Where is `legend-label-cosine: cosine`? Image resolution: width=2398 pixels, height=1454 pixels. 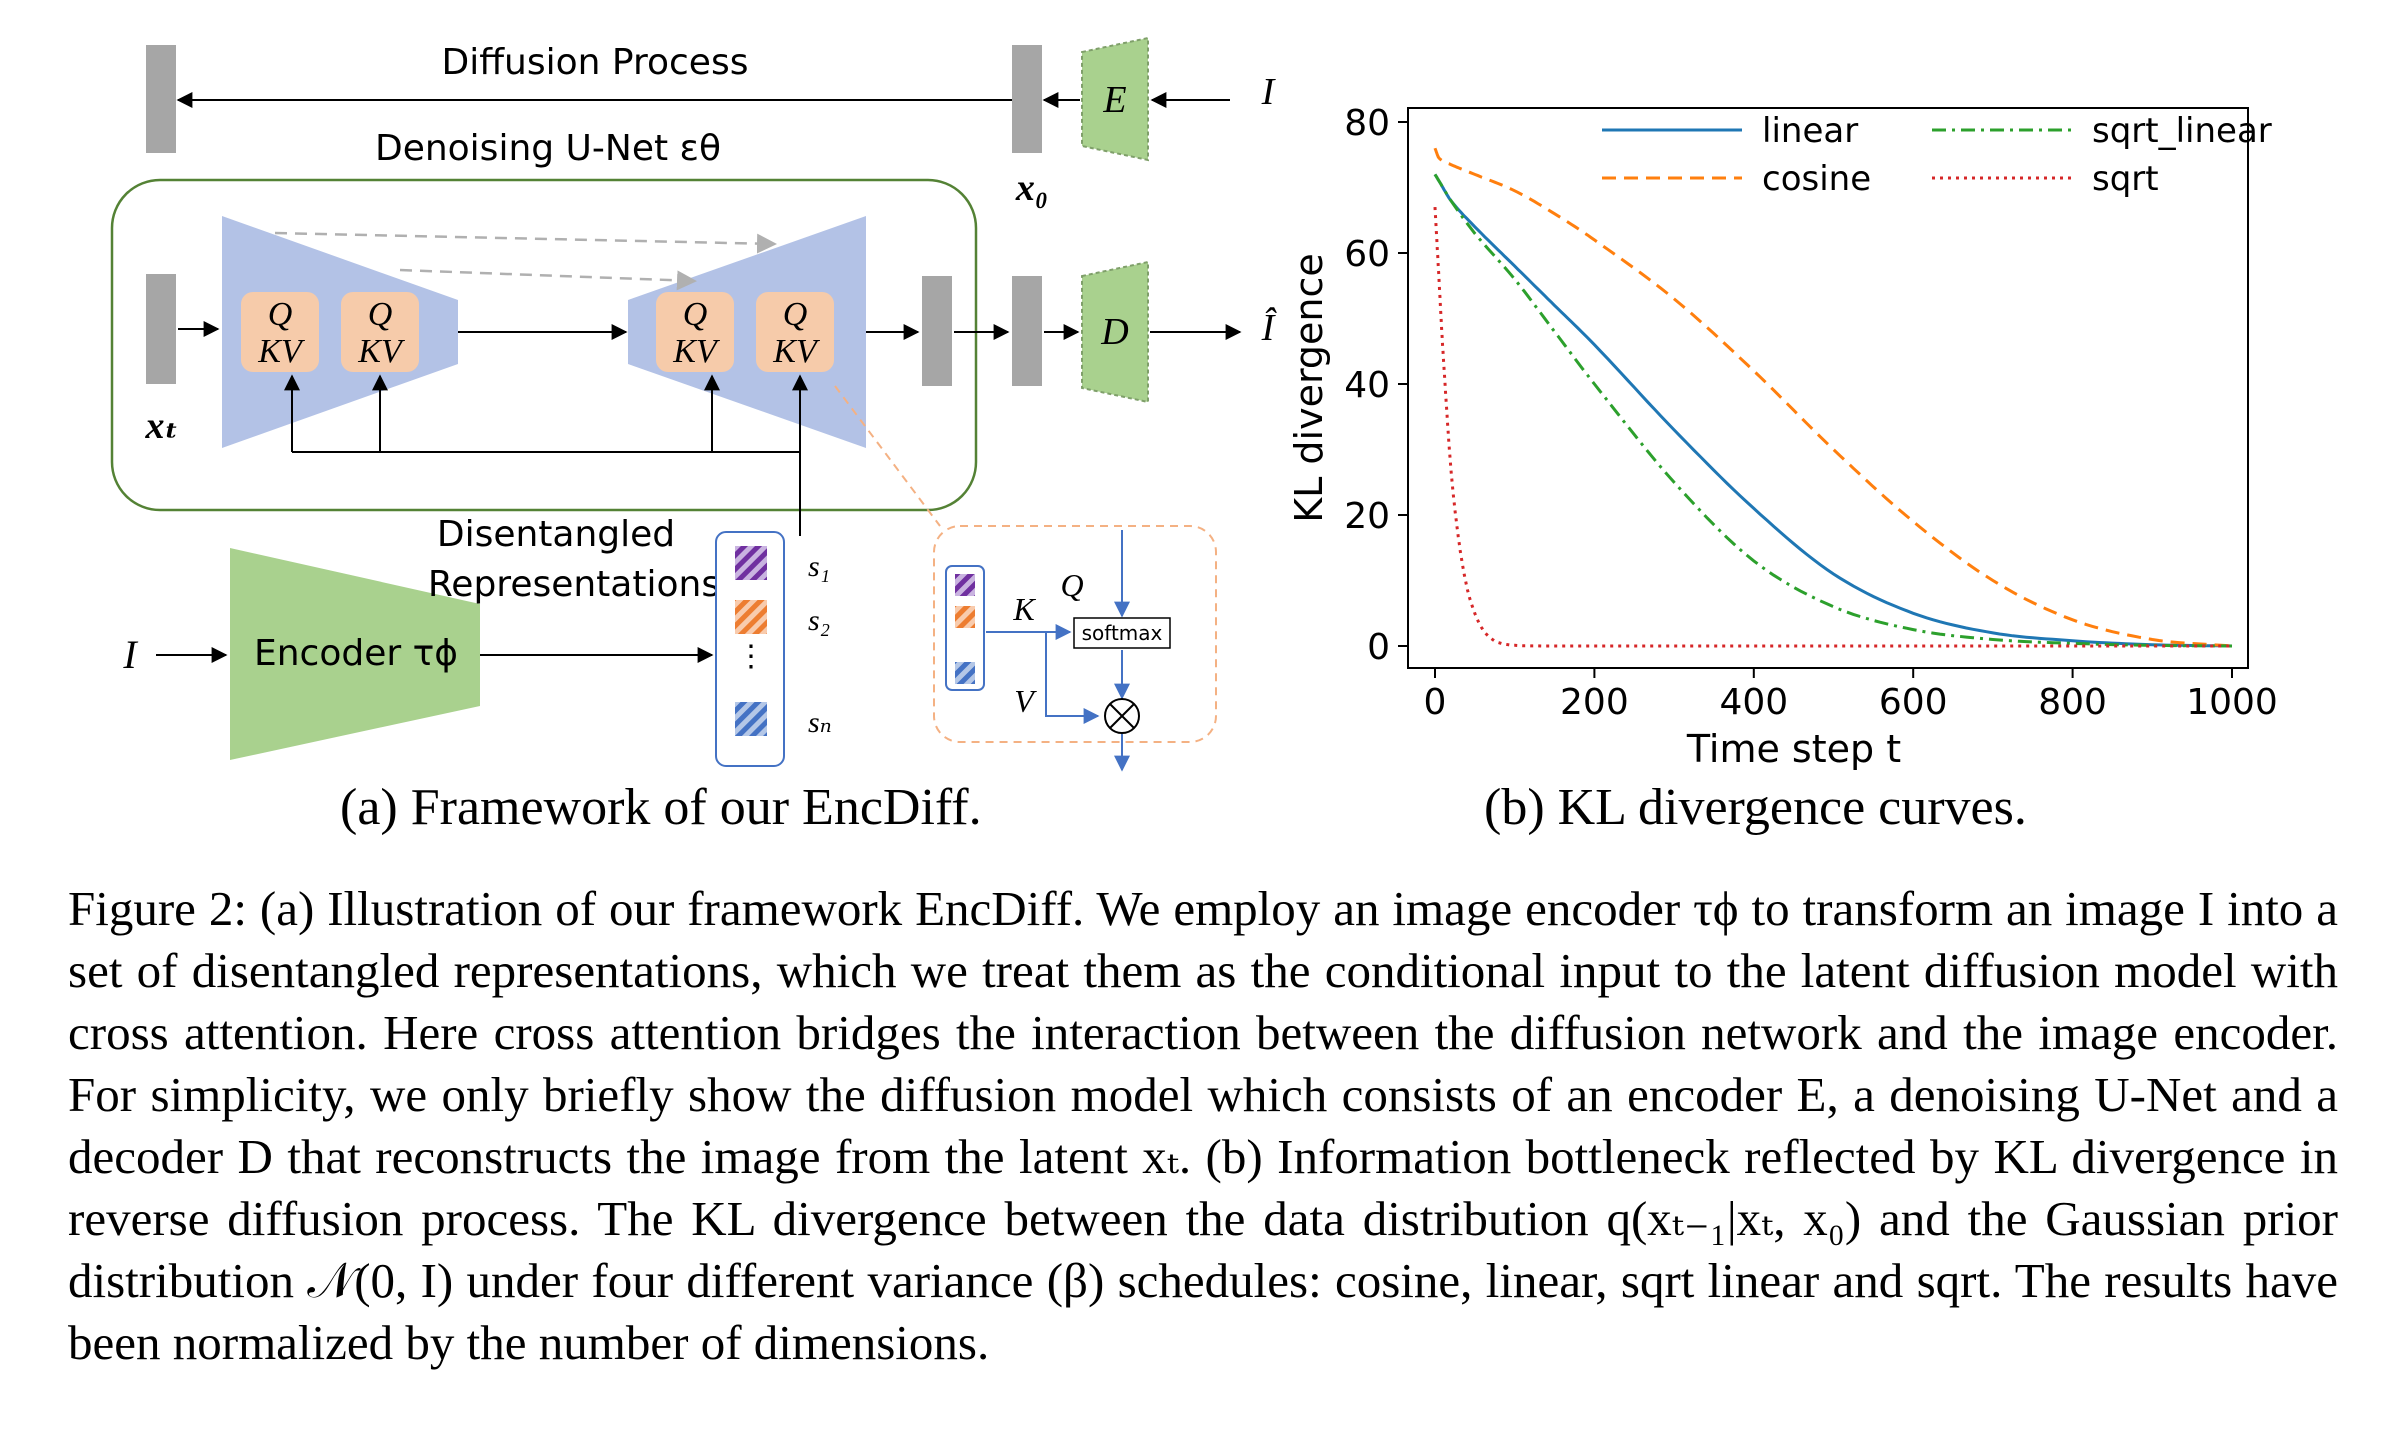
legend-label-cosine: cosine is located at coordinates (1816, 179).